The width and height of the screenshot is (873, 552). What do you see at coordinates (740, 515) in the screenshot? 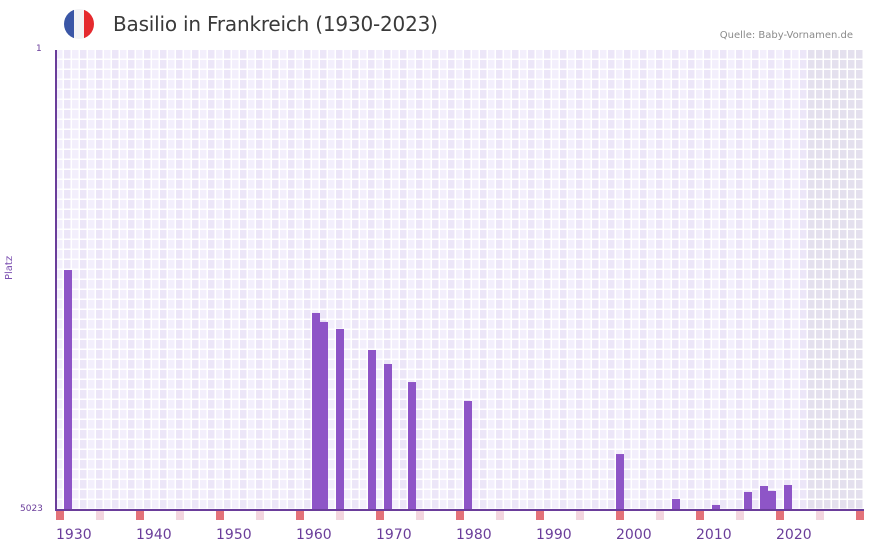
I see `year-marker-2015` at bounding box center [740, 515].